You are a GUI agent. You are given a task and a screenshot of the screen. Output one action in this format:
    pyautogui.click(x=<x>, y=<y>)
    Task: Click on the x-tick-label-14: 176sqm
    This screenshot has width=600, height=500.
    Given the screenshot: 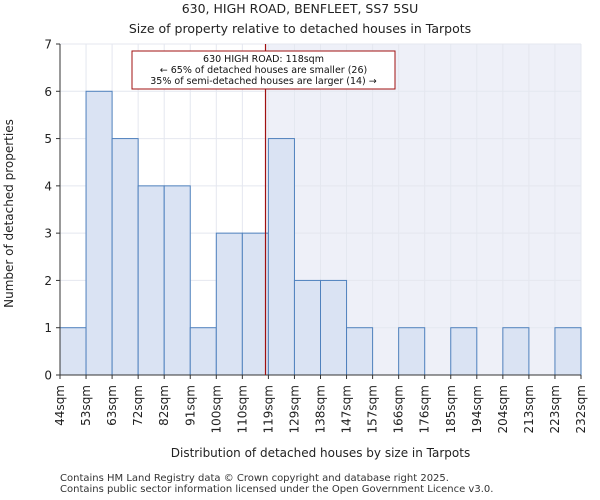 What is the action you would take?
    pyautogui.click(x=425, y=409)
    